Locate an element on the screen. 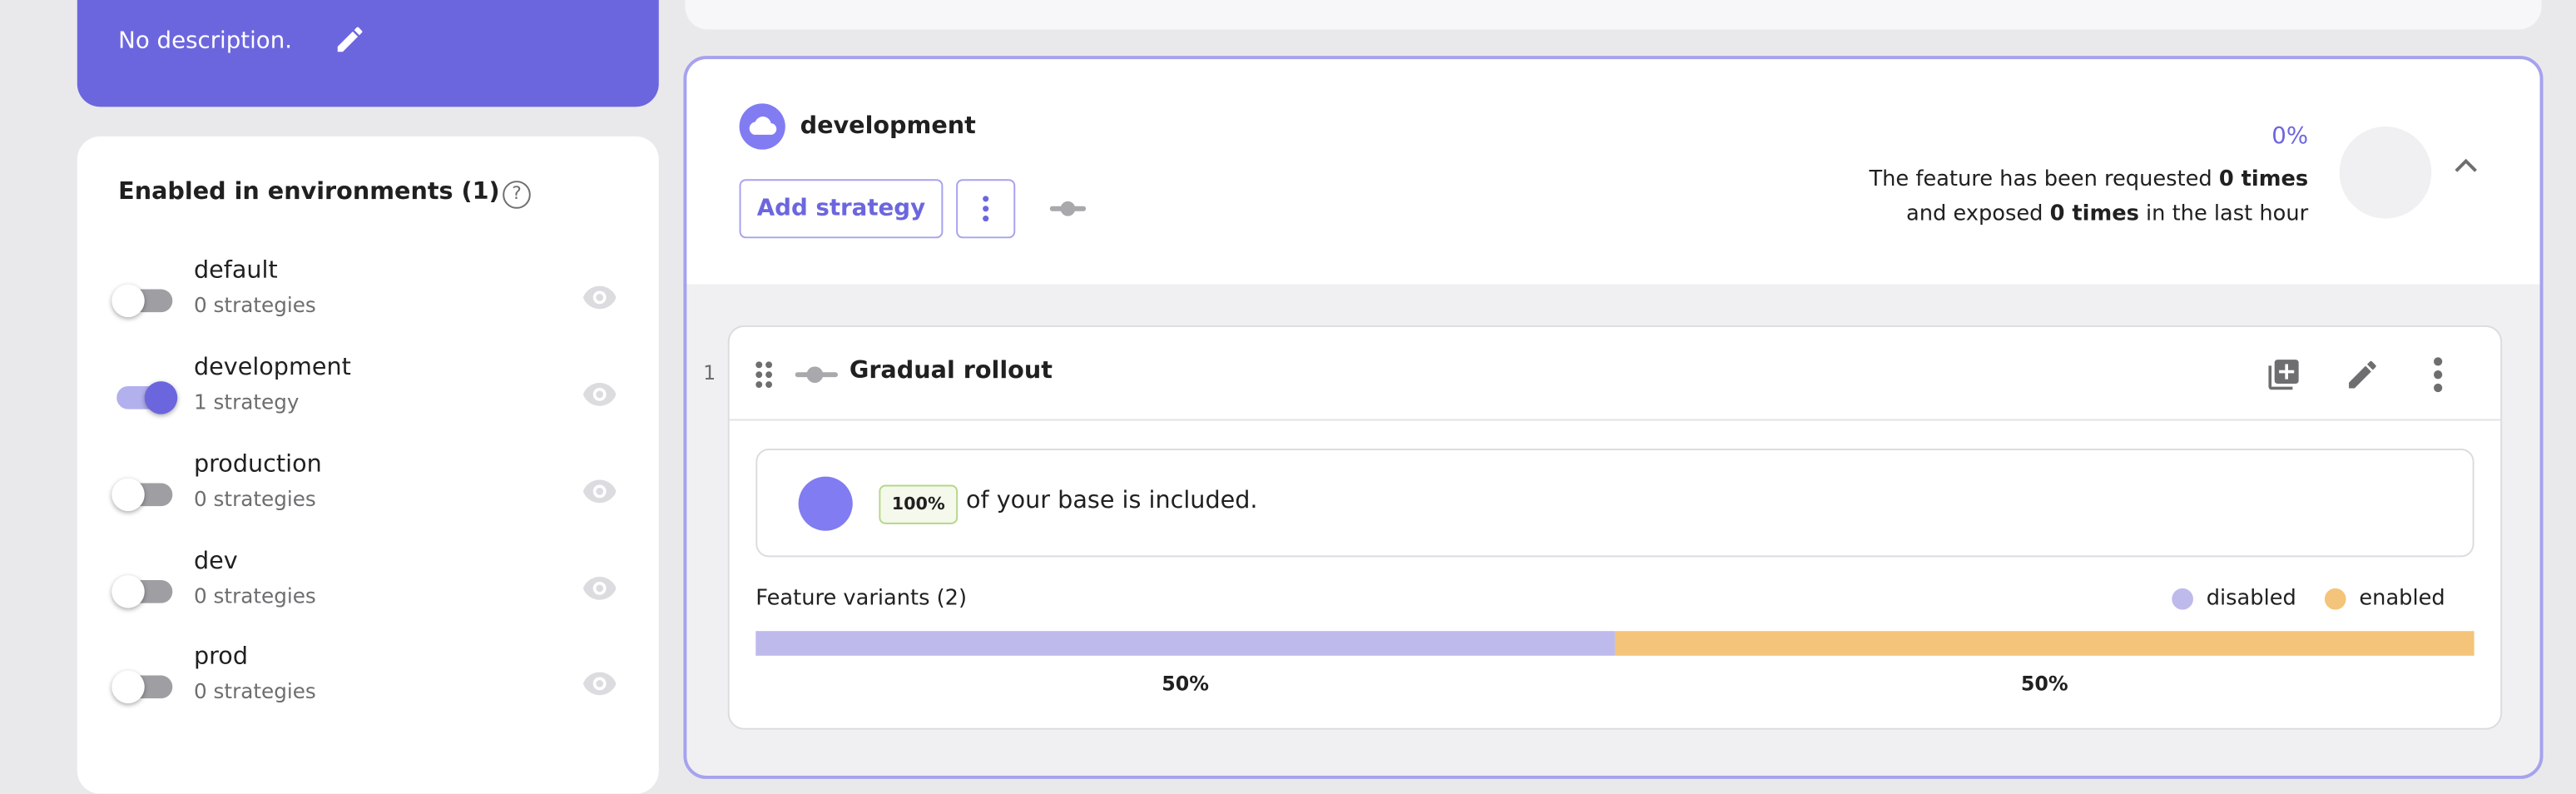 Image resolution: width=2576 pixels, height=794 pixels. description-text: No description. is located at coordinates (206, 41).